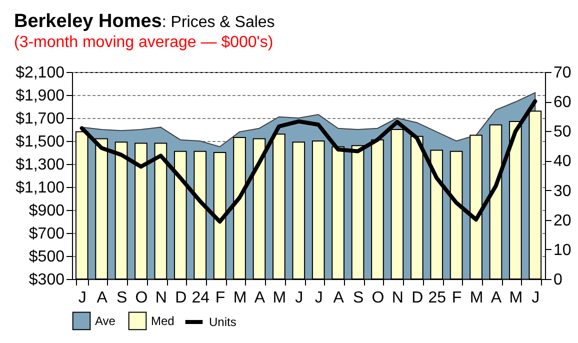  I want to click on legend-label: Ave, so click(105, 321).